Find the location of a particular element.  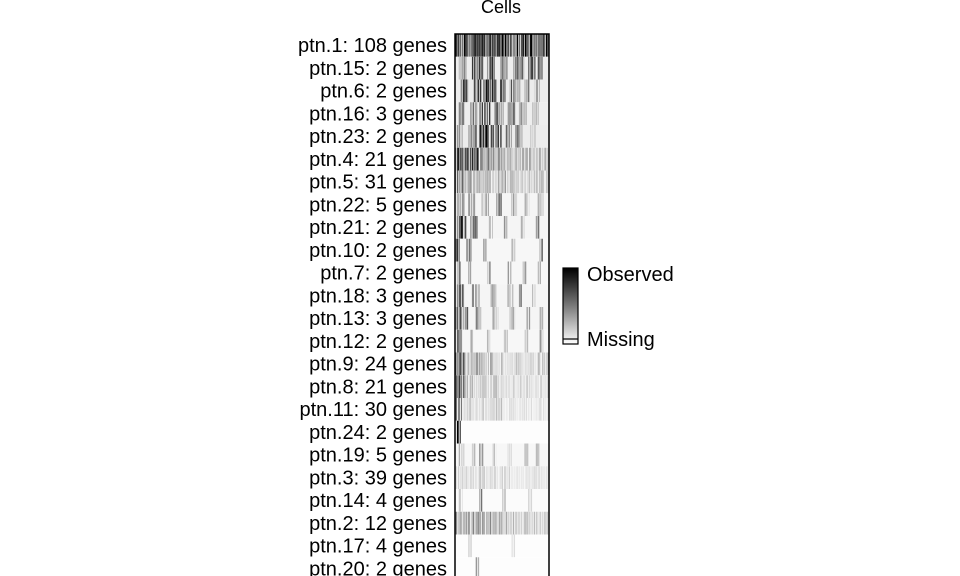

row-label: ptn.13: 3 genes is located at coordinates (378, 319).